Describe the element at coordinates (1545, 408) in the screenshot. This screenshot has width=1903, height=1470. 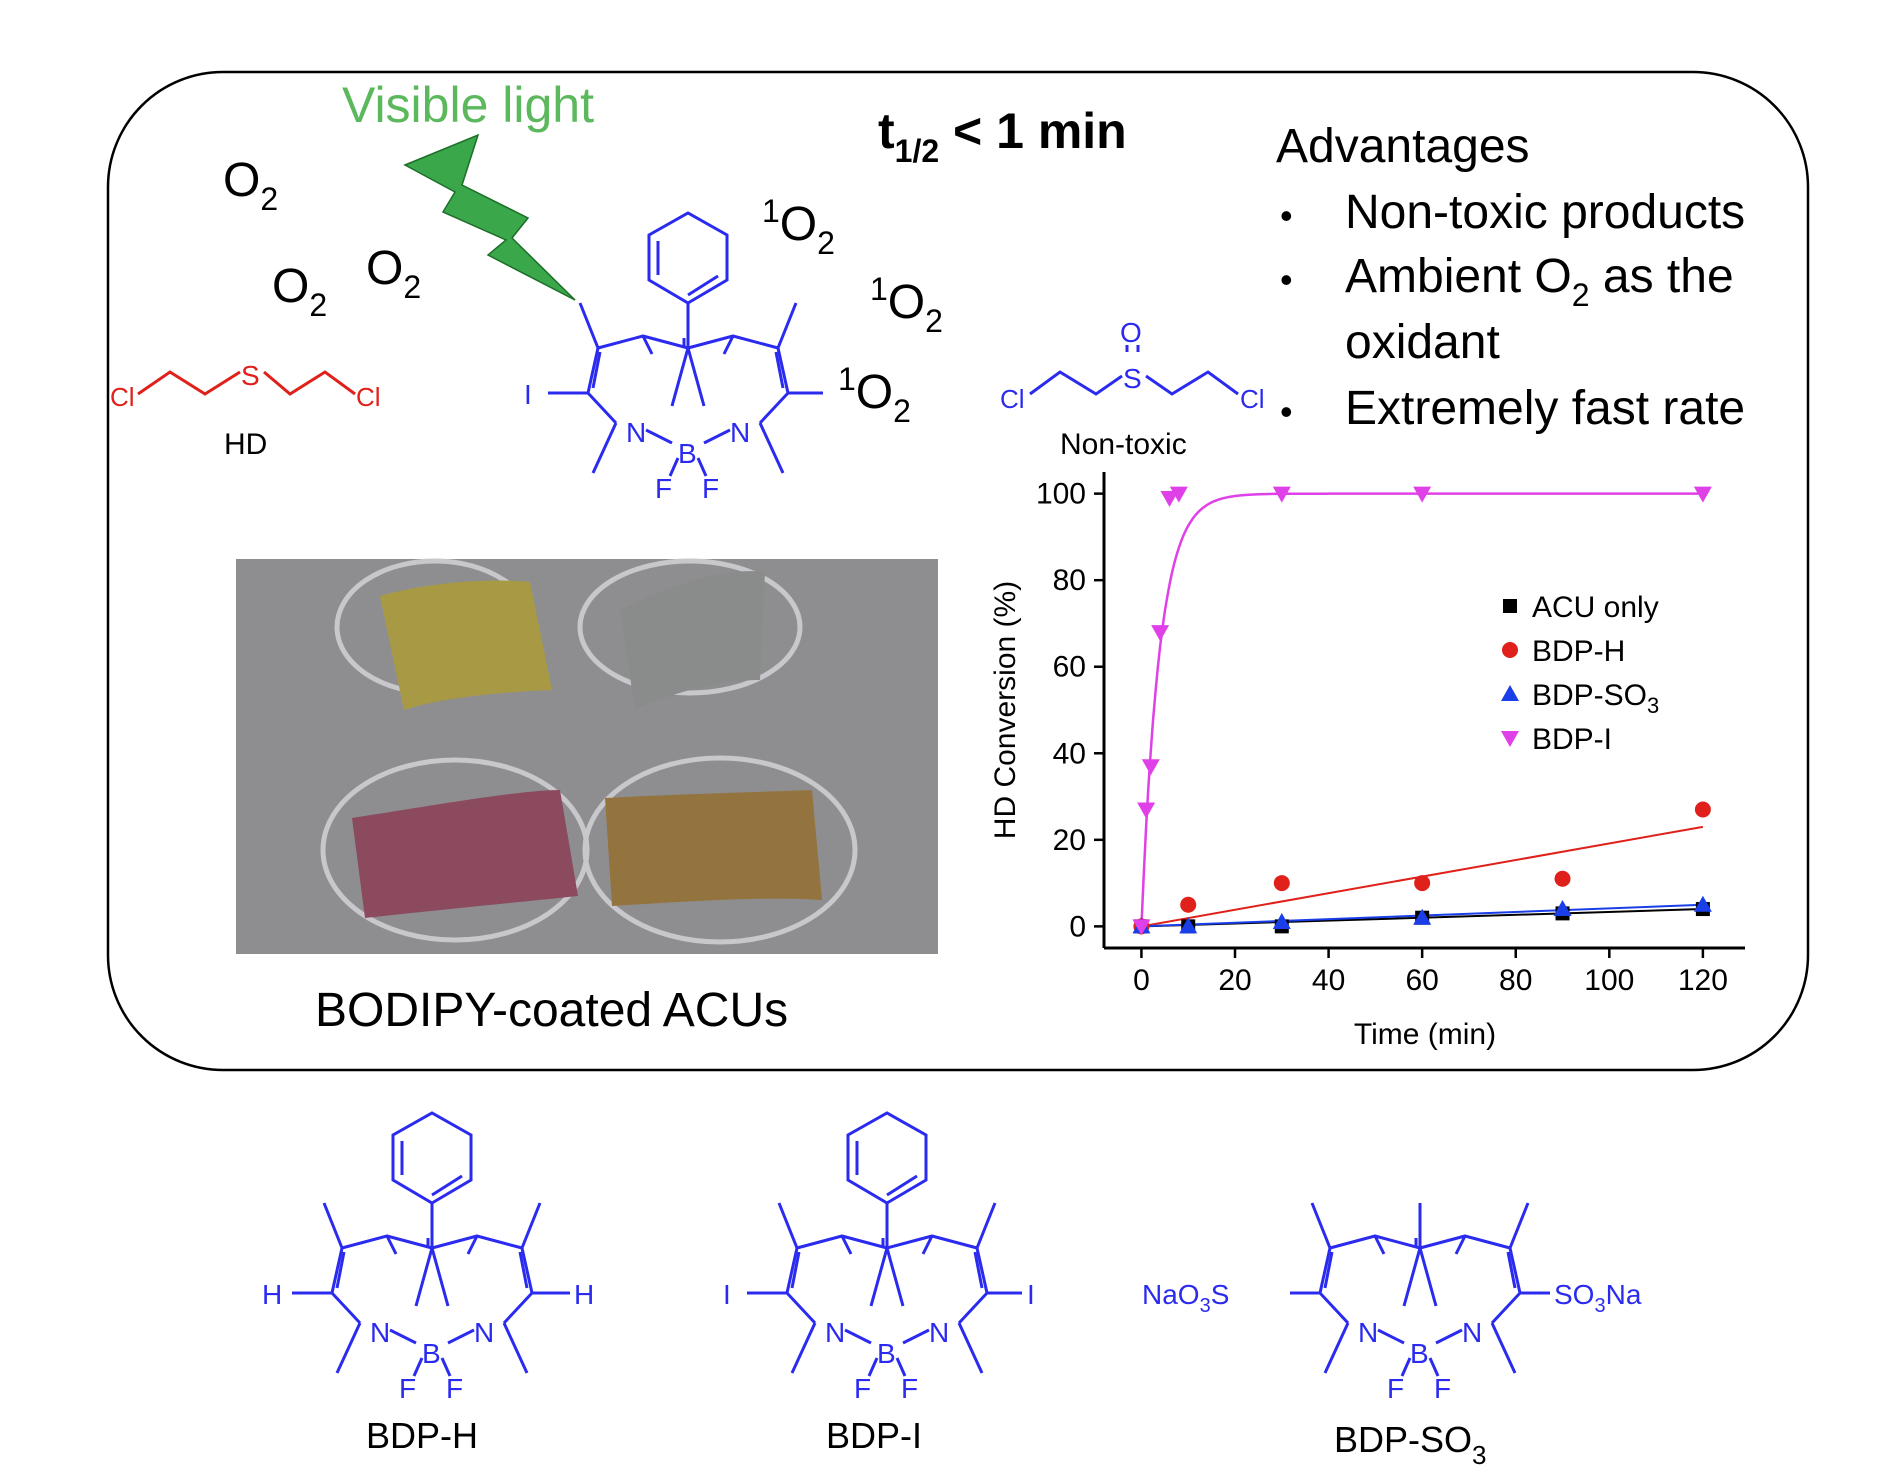
I see `advantage-item: Extremely fast rate` at that location.